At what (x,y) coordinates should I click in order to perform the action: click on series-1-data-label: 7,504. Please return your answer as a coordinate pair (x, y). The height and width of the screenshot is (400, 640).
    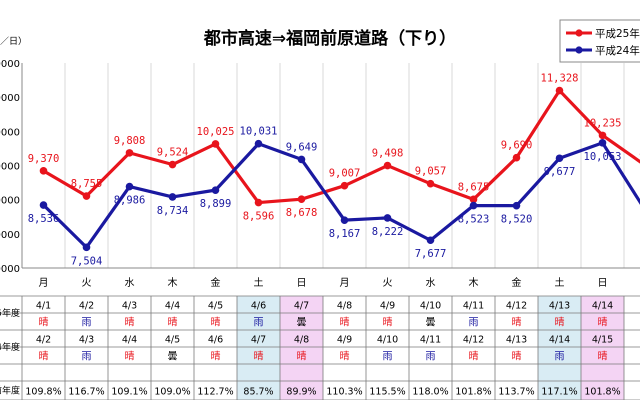
    Looking at the image, I should click on (87, 261).